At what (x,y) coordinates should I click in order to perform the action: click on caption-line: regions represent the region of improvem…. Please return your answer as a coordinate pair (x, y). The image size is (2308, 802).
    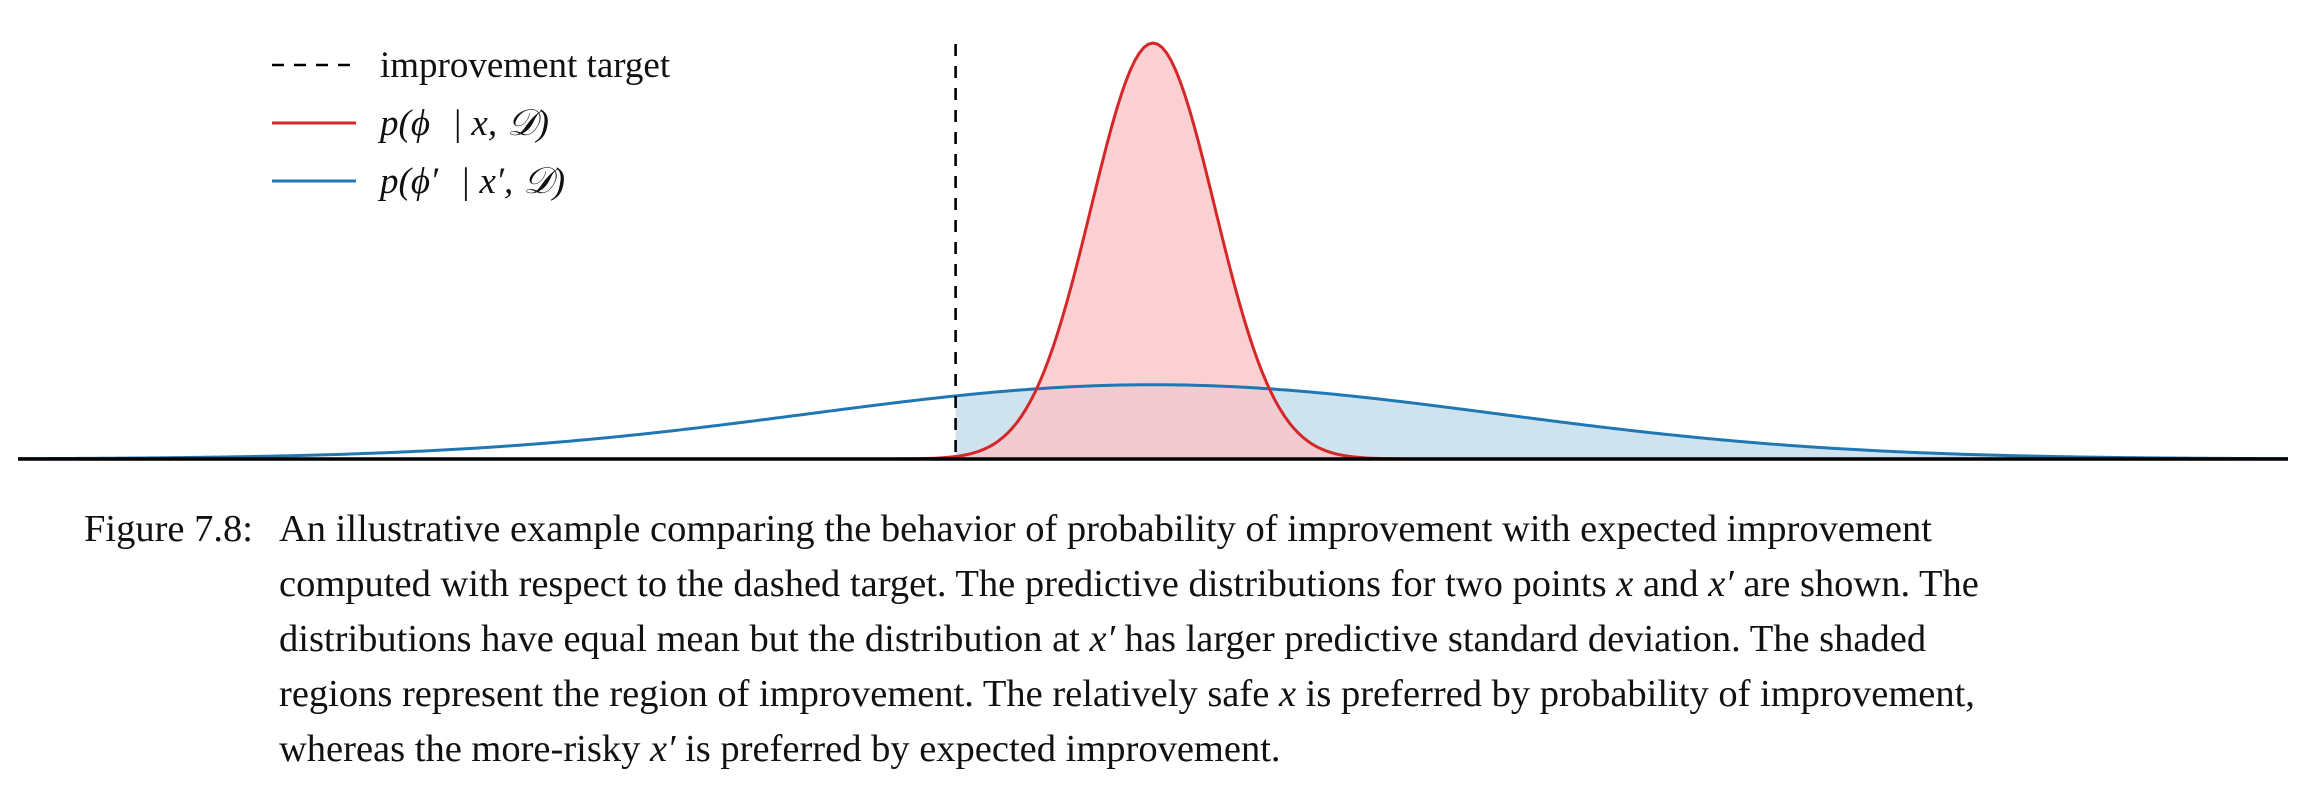
    Looking at the image, I should click on (1127, 694).